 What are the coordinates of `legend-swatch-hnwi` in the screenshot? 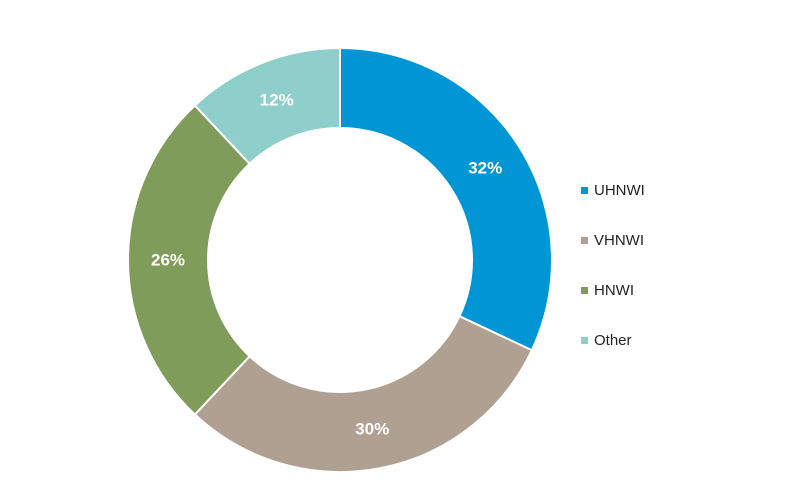 It's located at (584, 290).